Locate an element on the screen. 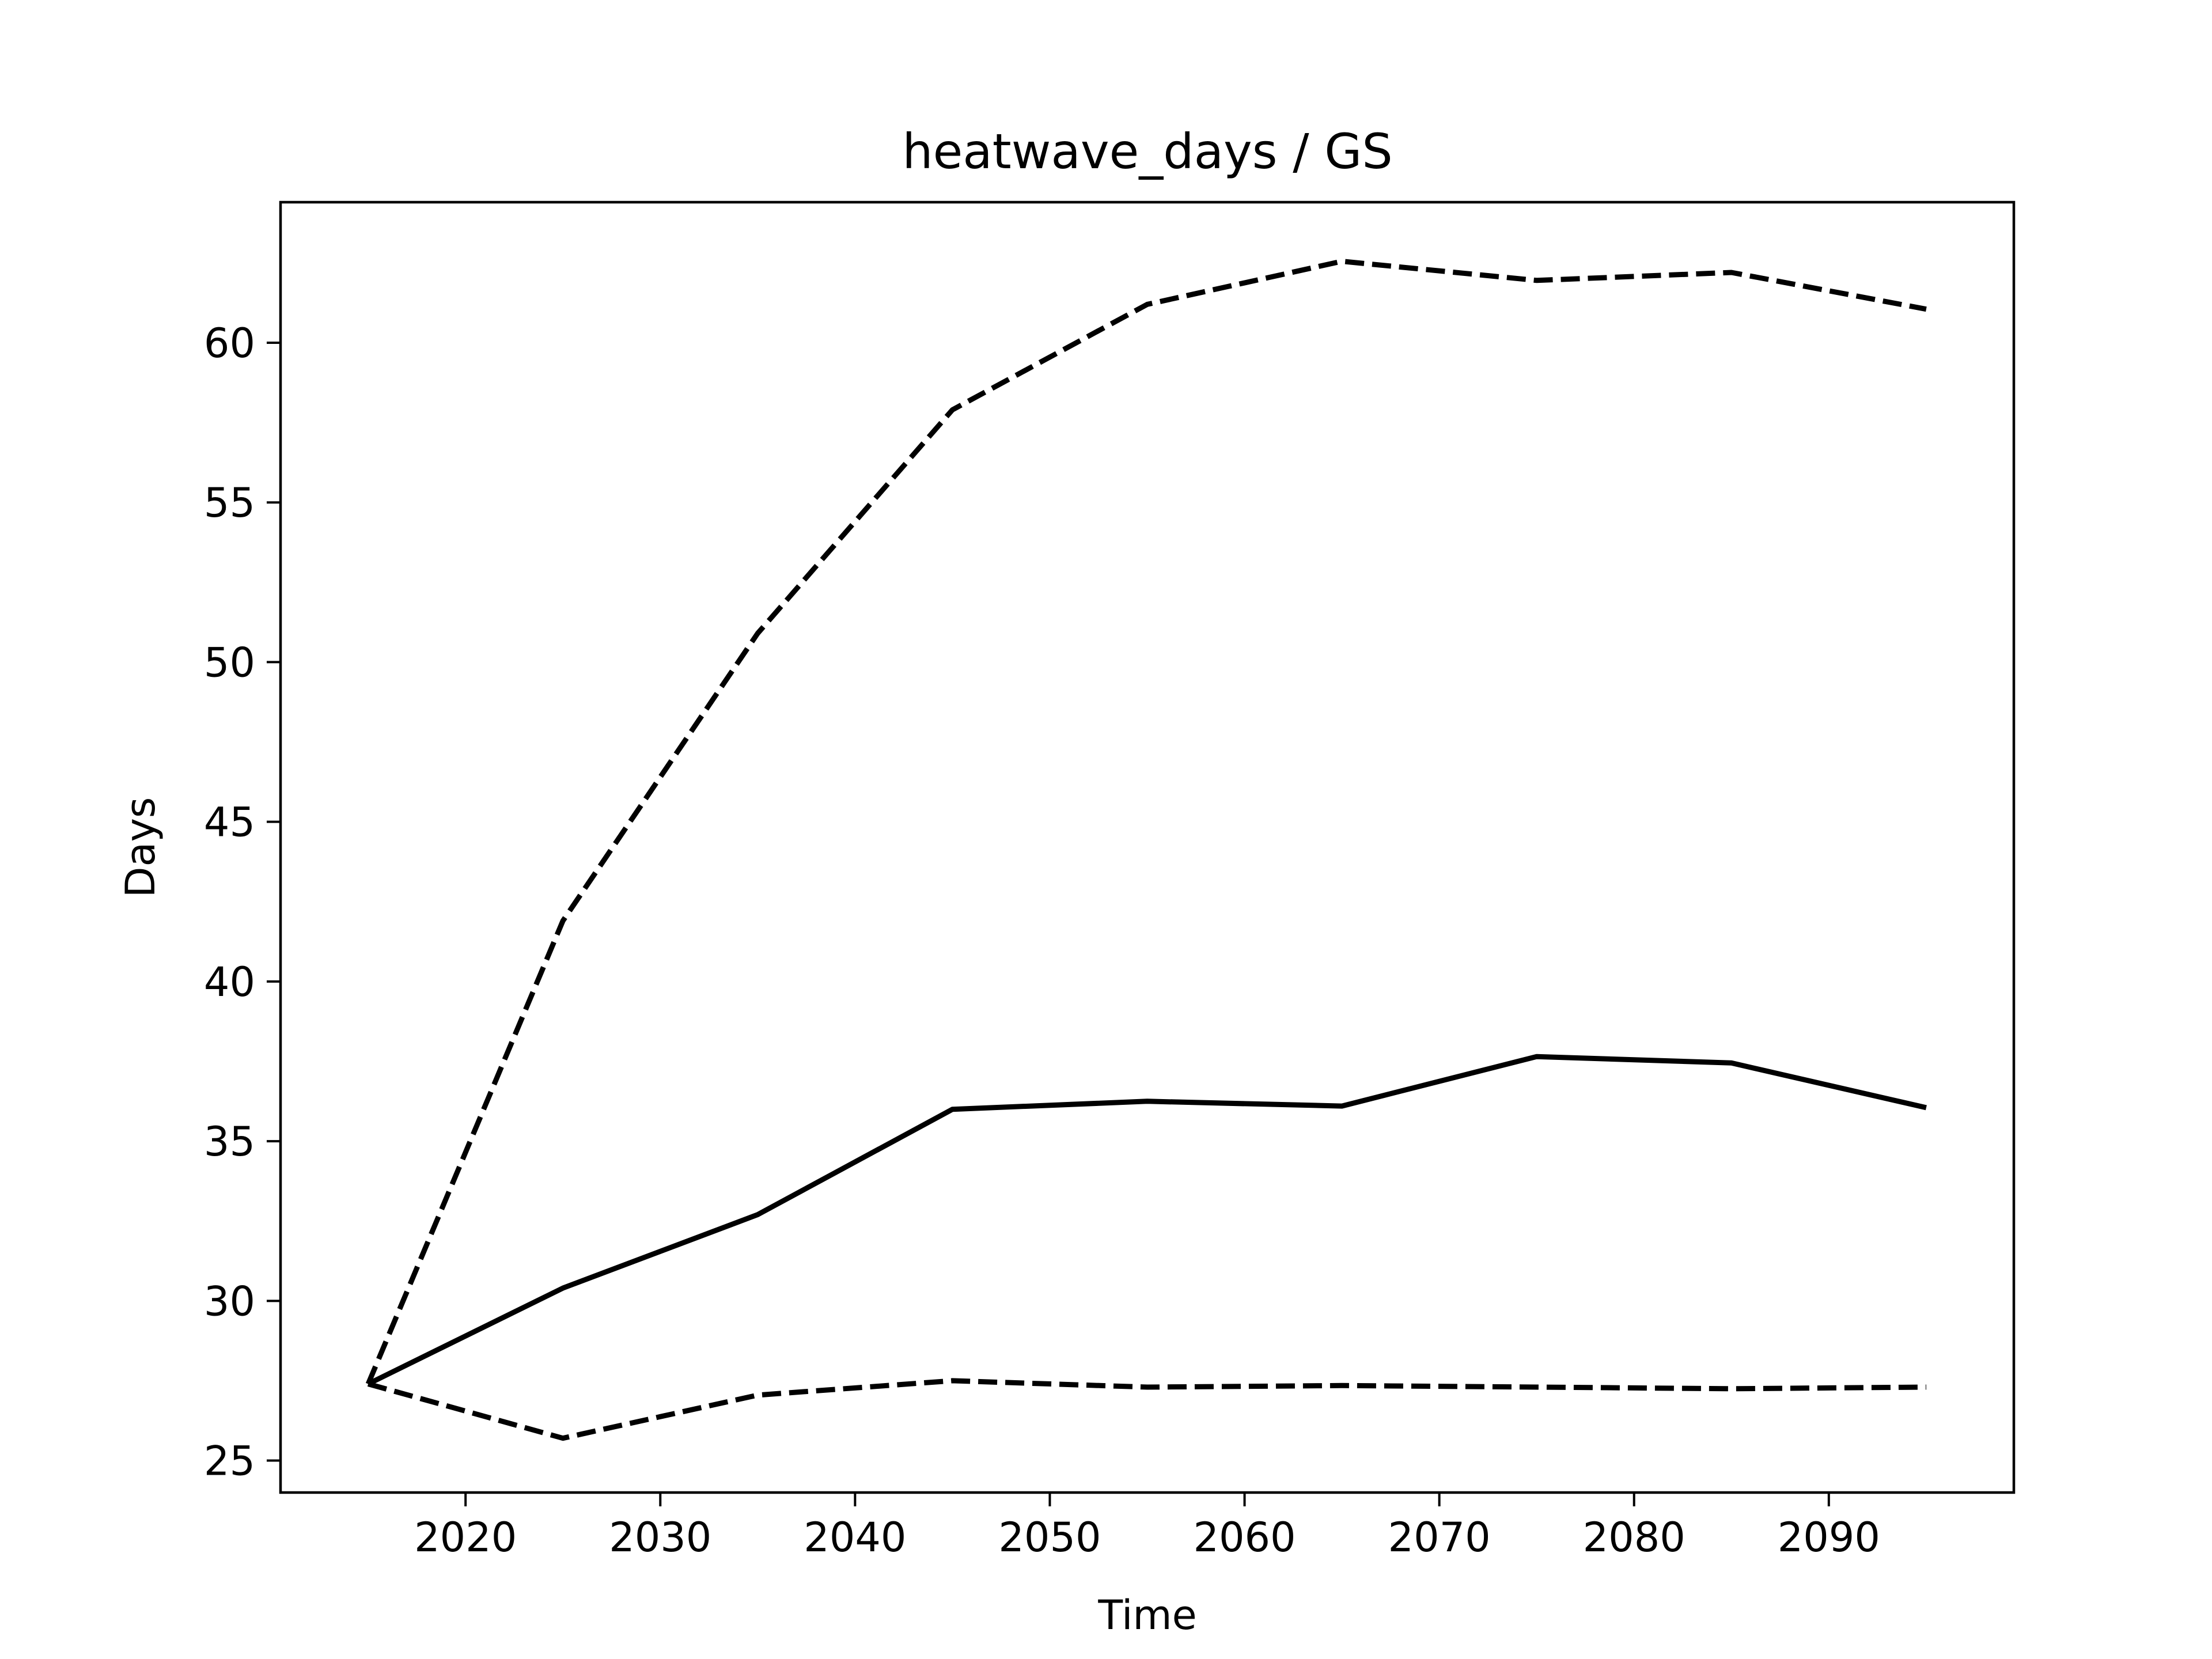 The width and height of the screenshot is (2212, 1659). y-tick-label: 55 is located at coordinates (229, 503).